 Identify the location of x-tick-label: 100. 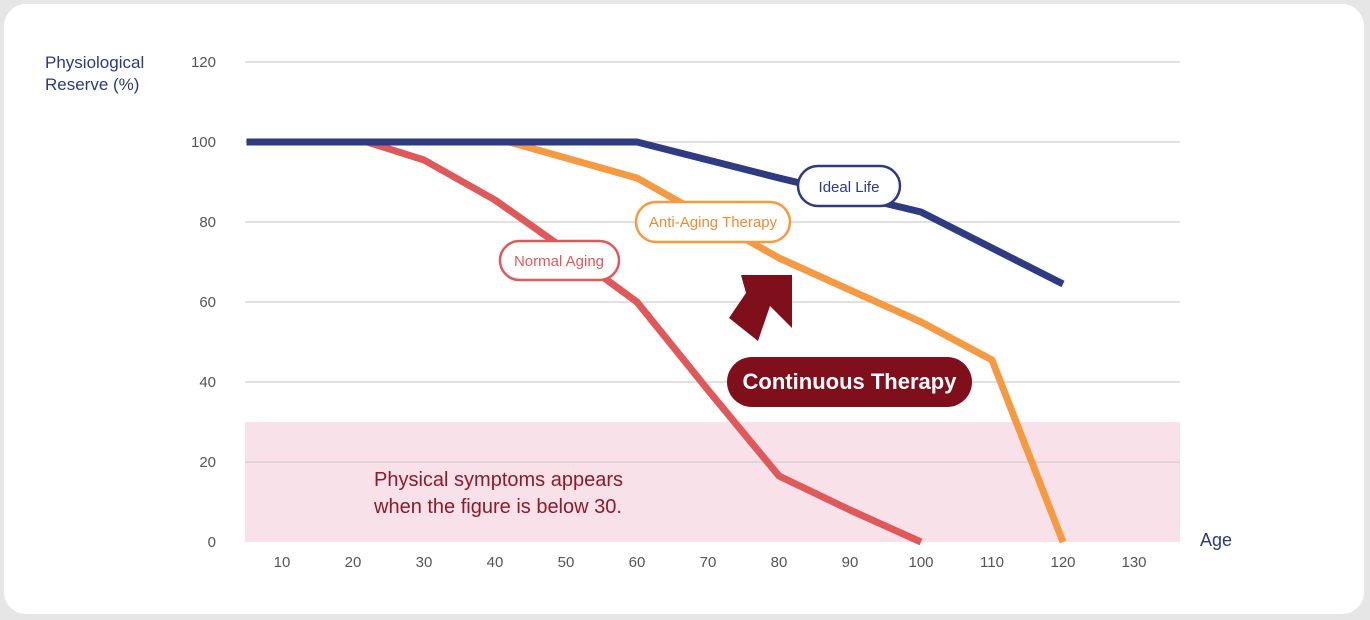
(920, 562).